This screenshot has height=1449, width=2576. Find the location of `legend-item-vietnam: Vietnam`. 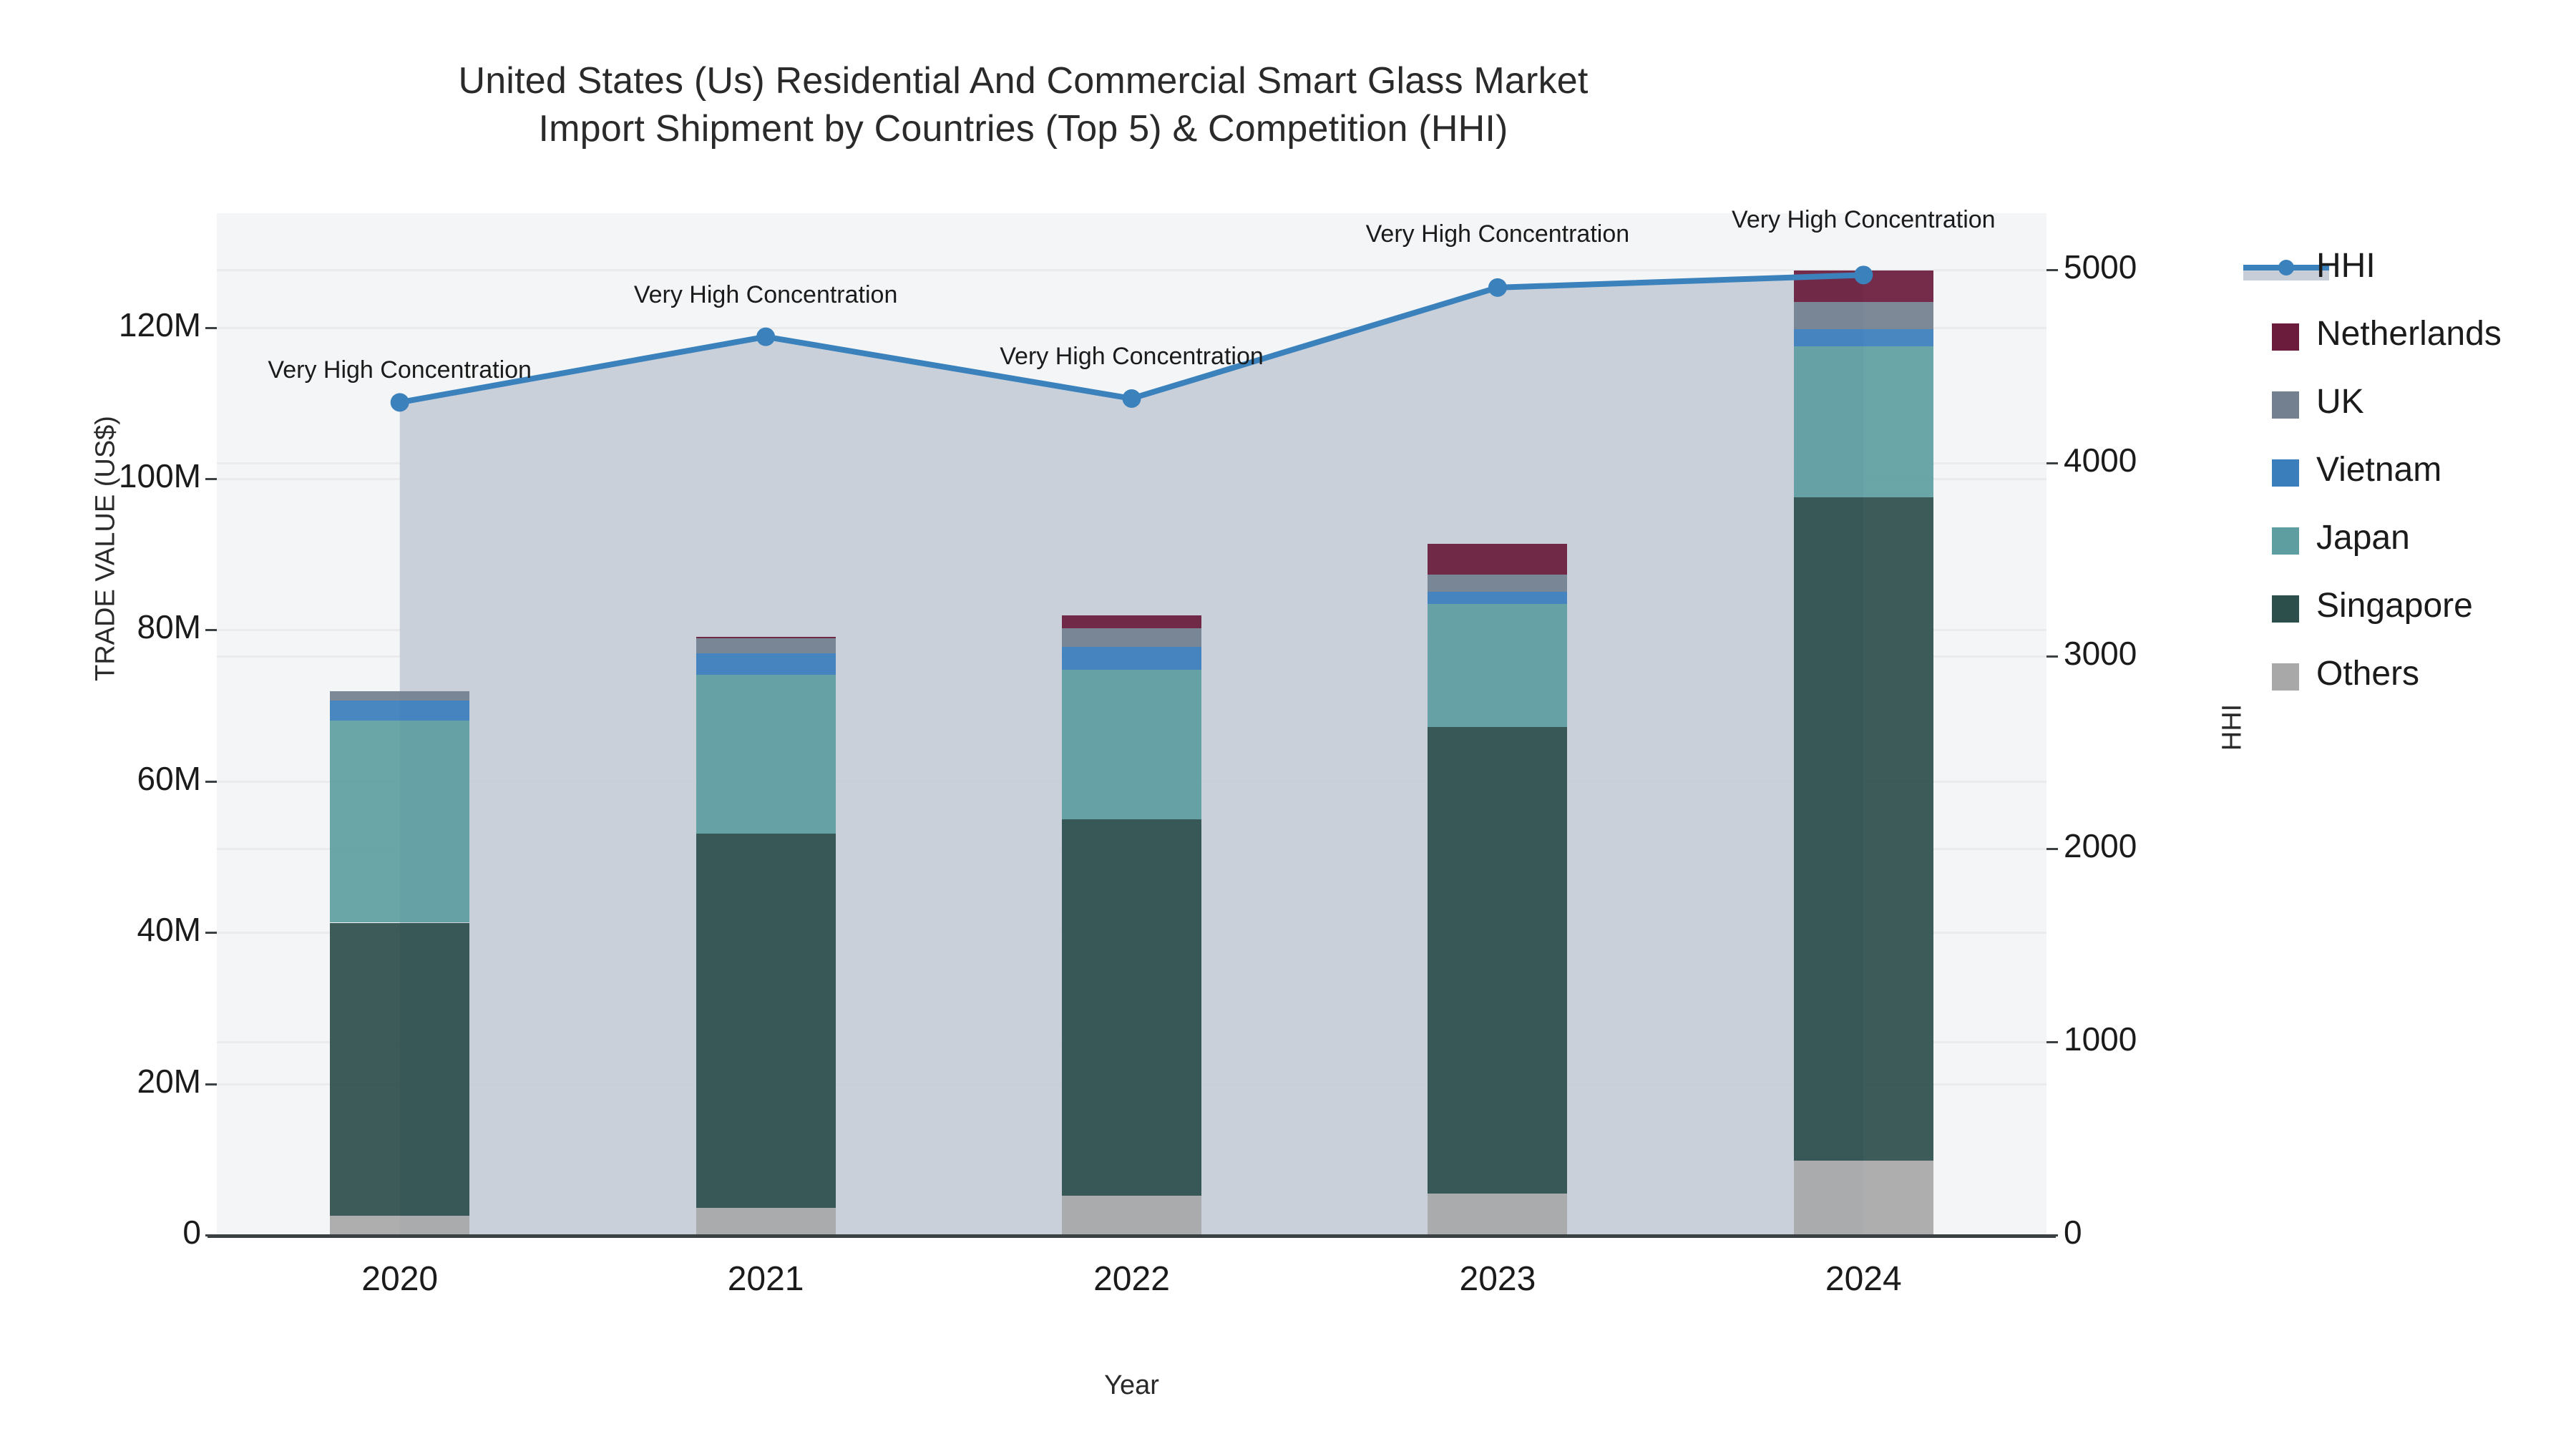

legend-item-vietnam: Vietnam is located at coordinates (2422, 474).